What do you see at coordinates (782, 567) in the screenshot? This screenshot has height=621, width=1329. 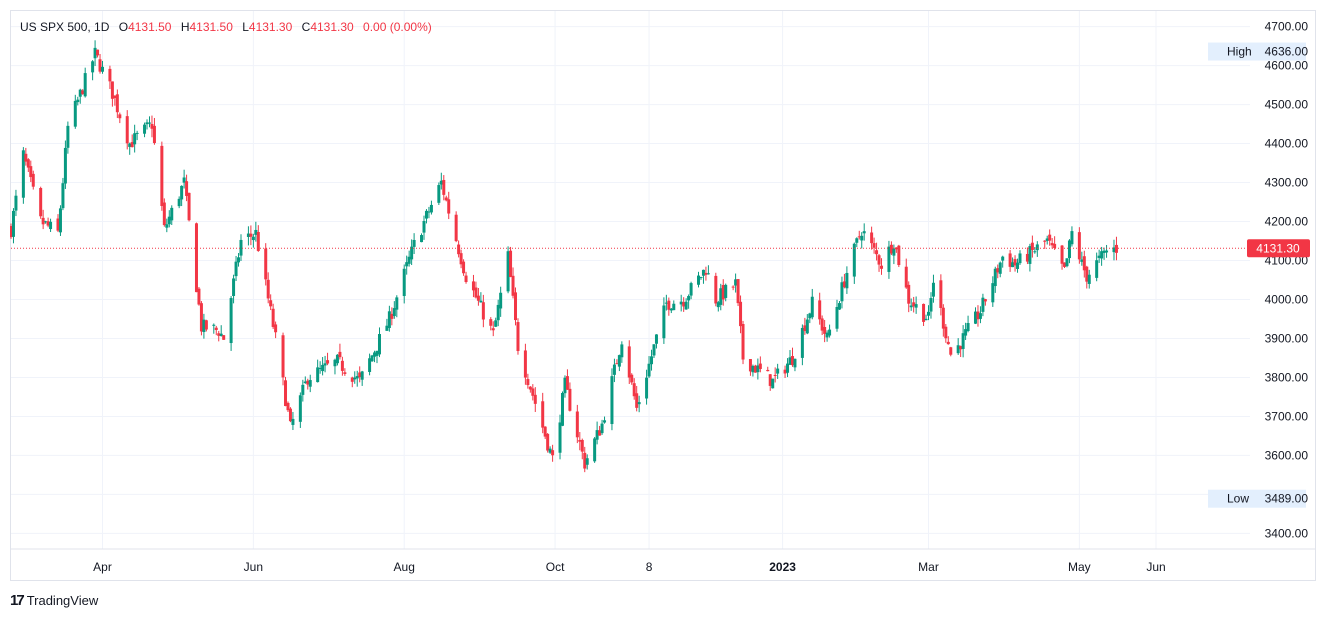 I see `x-tick-label: 2023` at bounding box center [782, 567].